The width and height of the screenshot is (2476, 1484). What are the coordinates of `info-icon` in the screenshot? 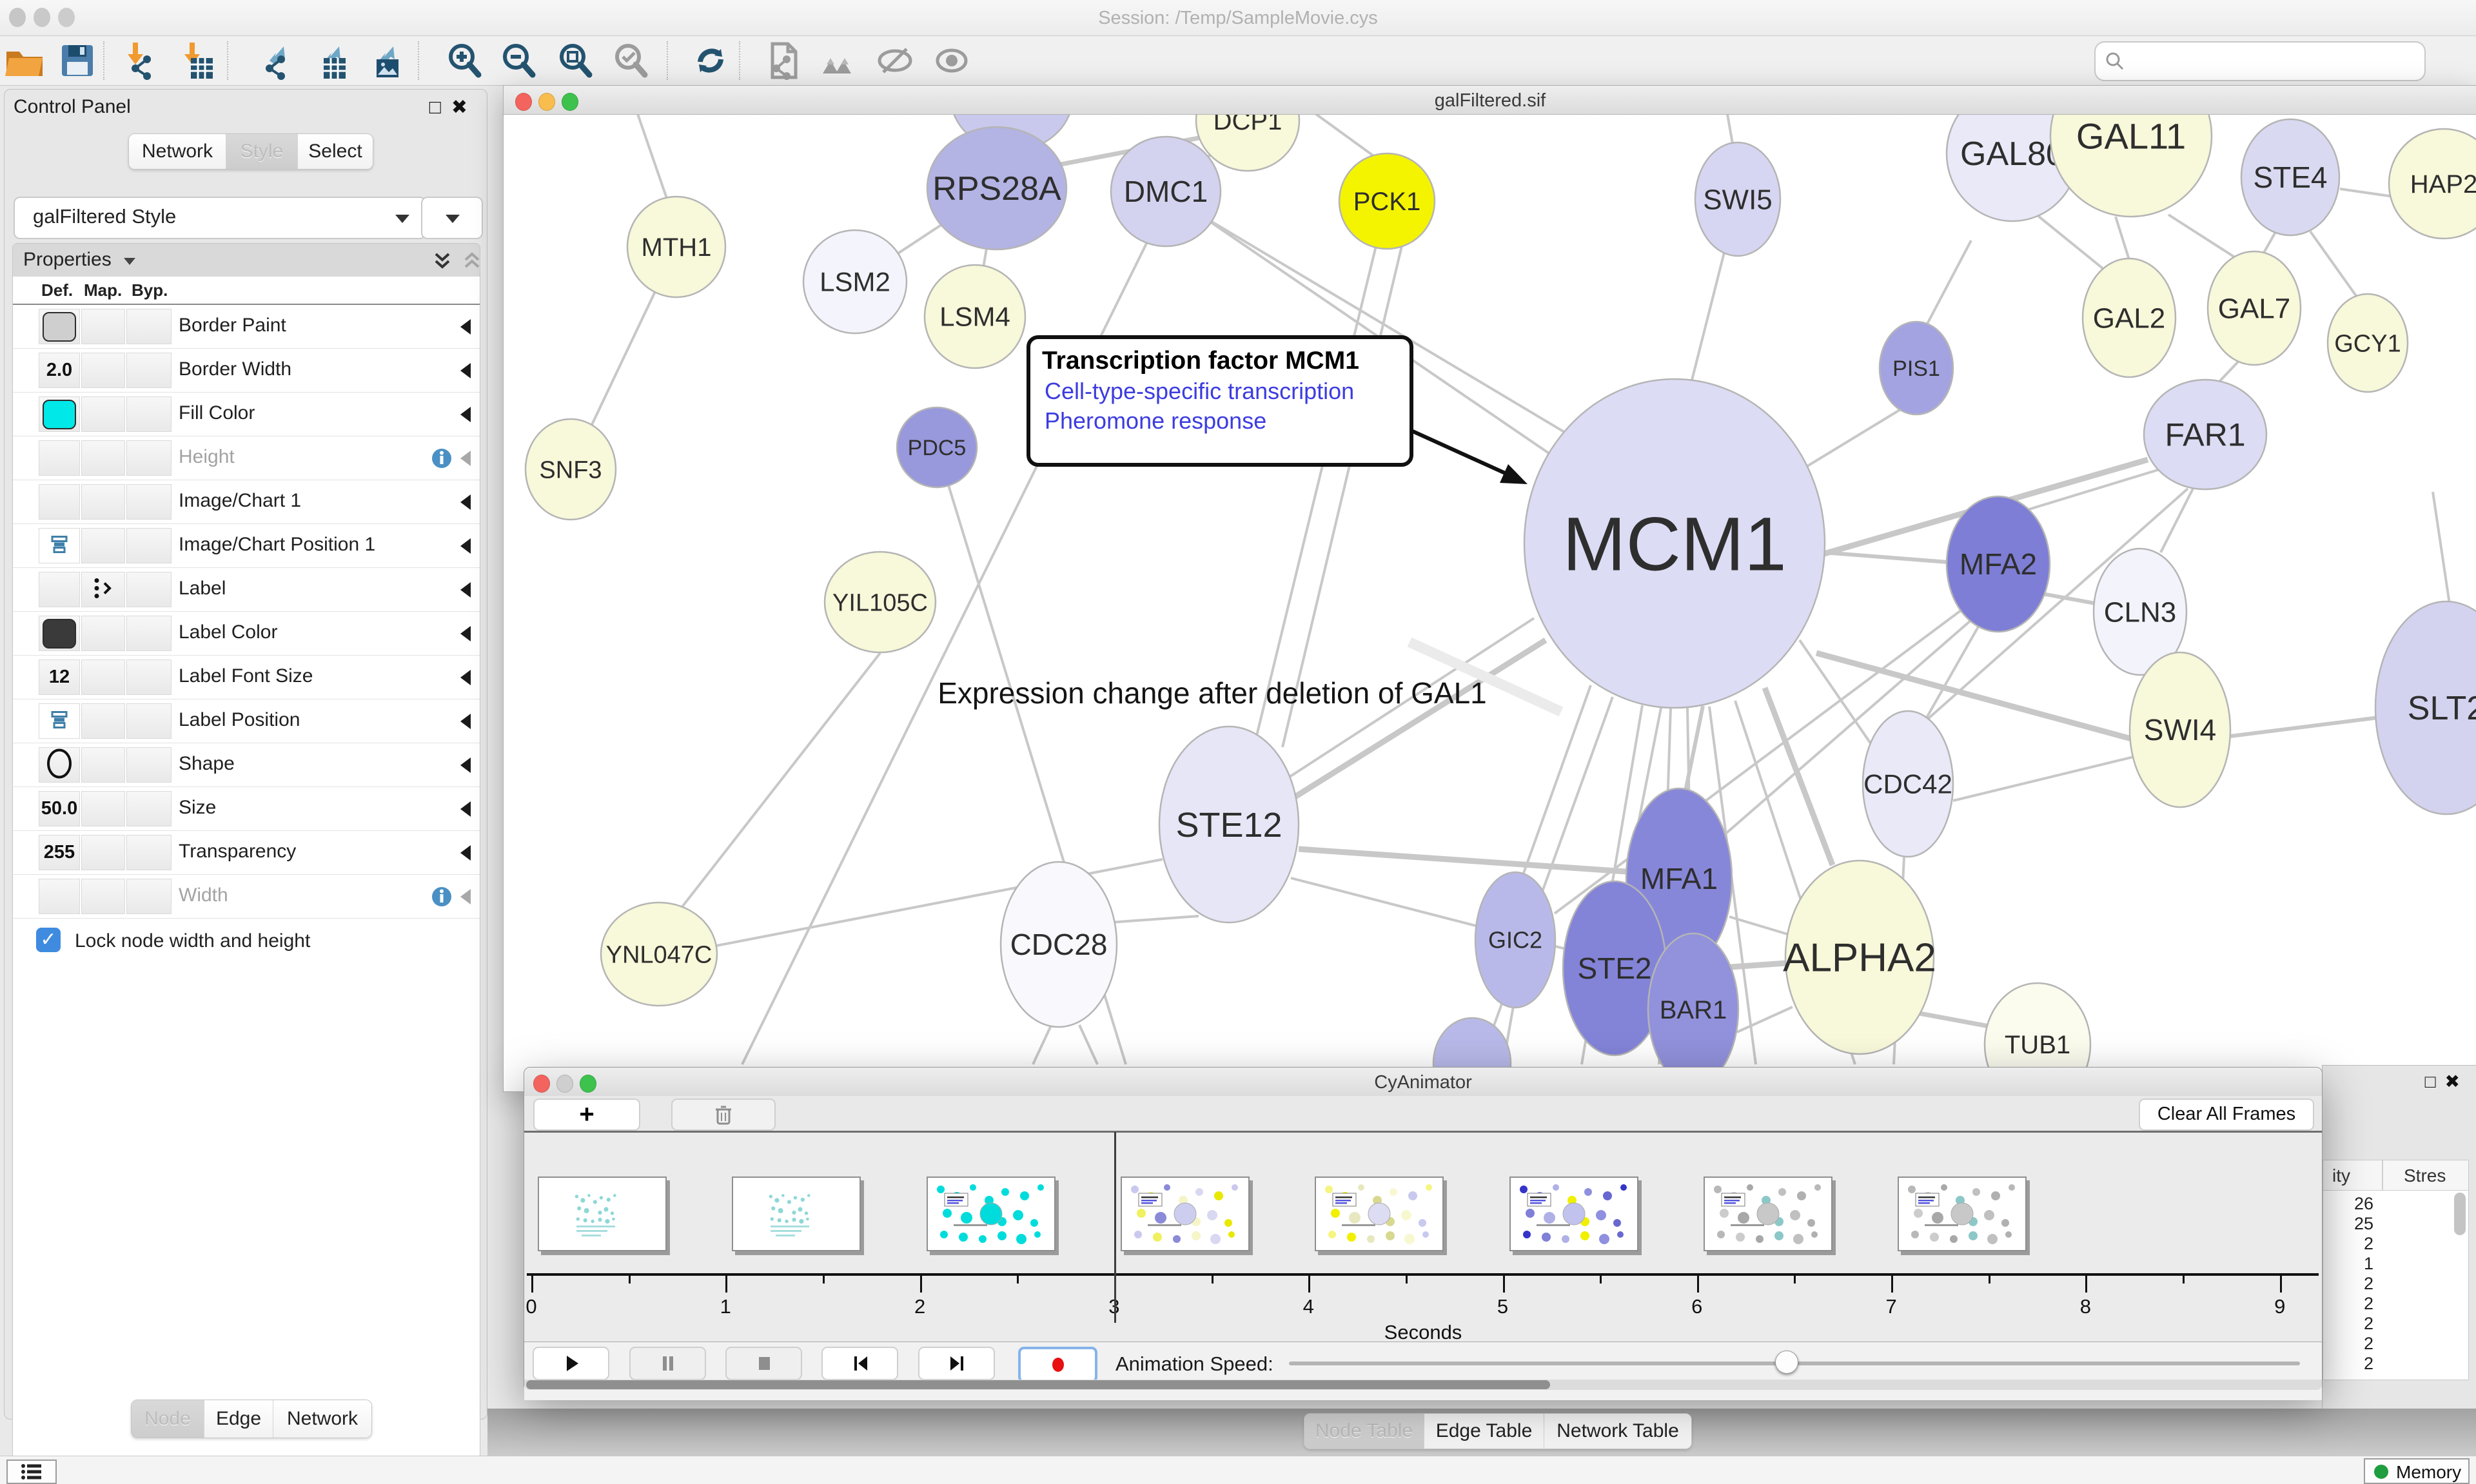 It's located at (442, 458).